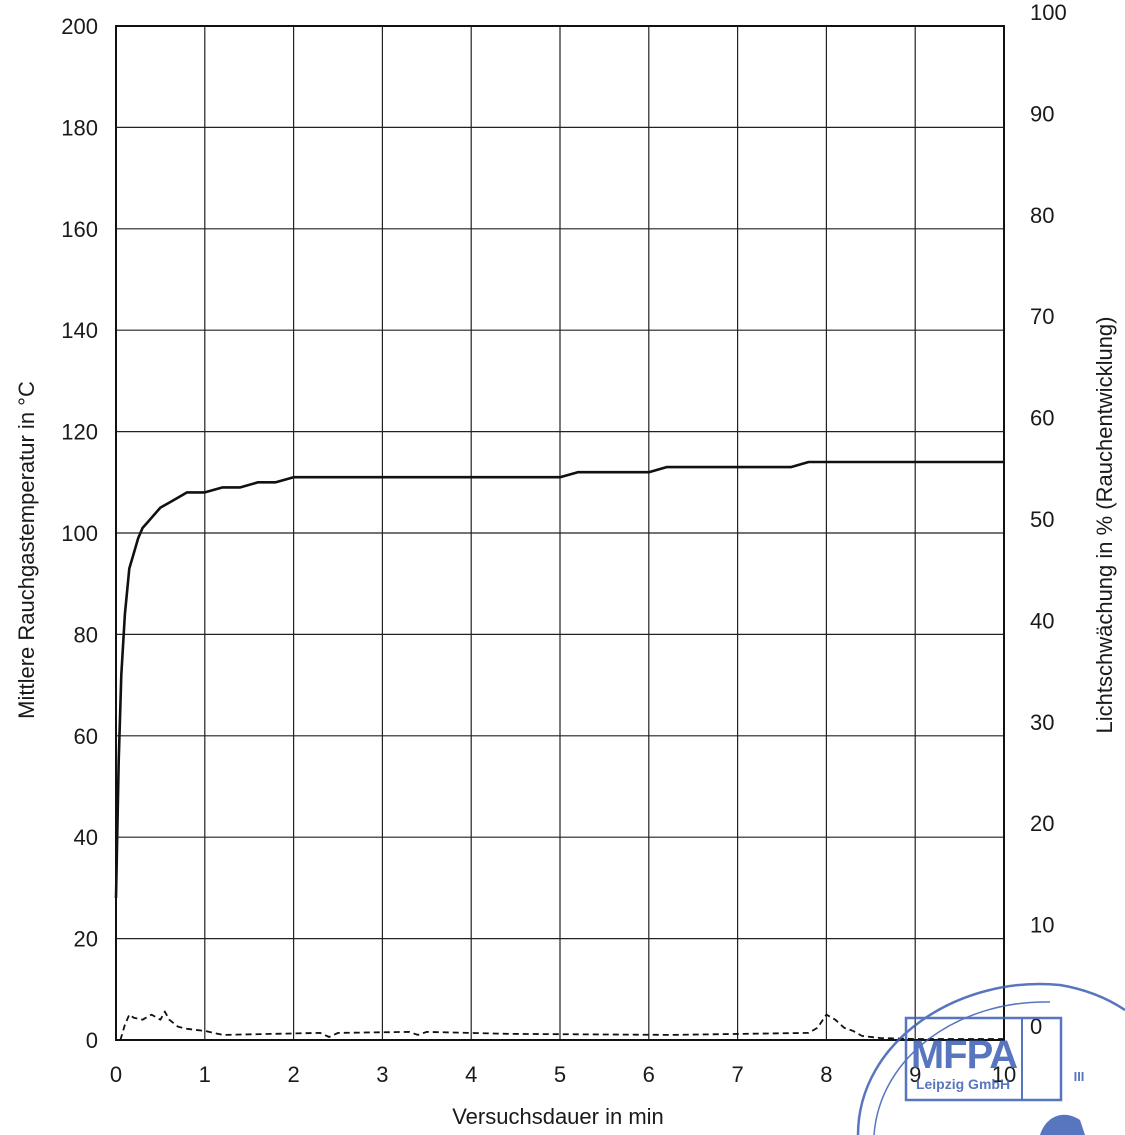 The width and height of the screenshot is (1125, 1135). I want to click on y-left-tick-label: 40, so click(86, 837).